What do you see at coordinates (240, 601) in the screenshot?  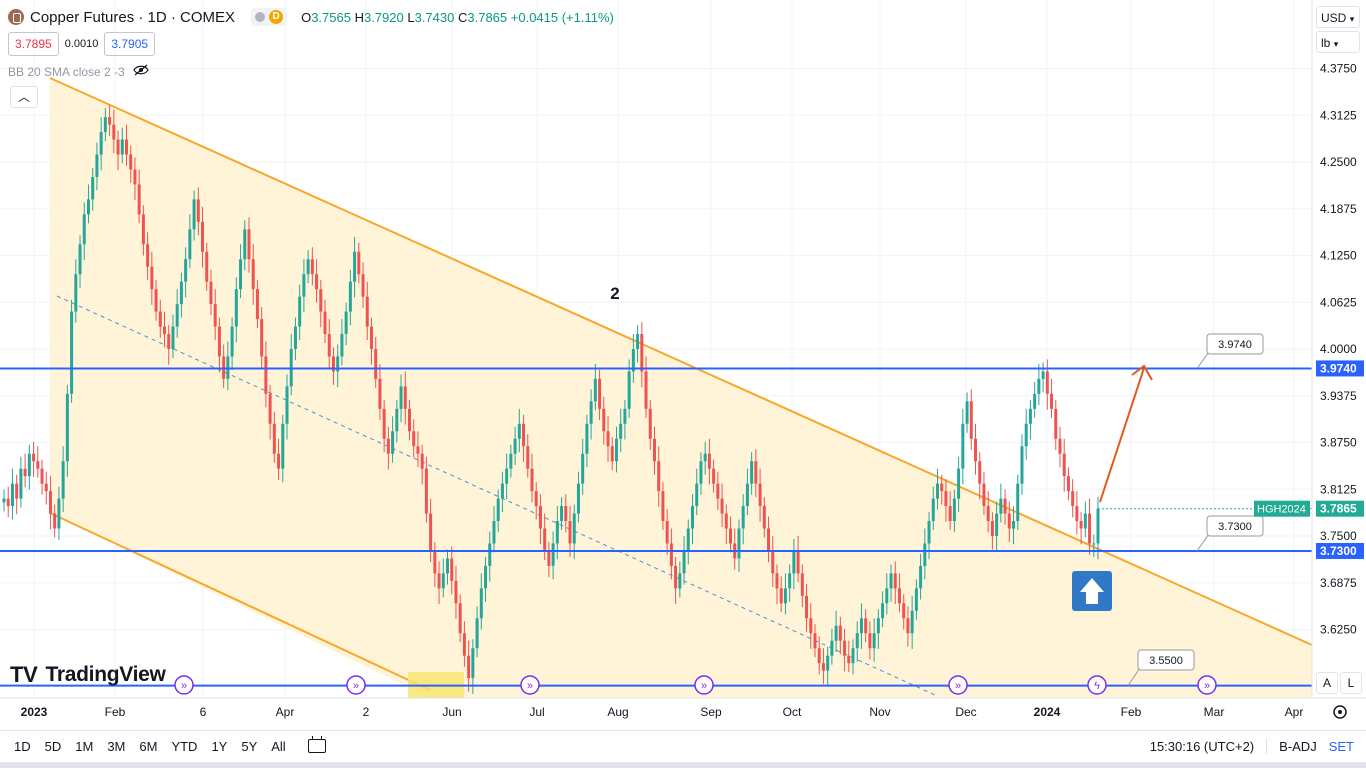 I see `channel-lower-line` at bounding box center [240, 601].